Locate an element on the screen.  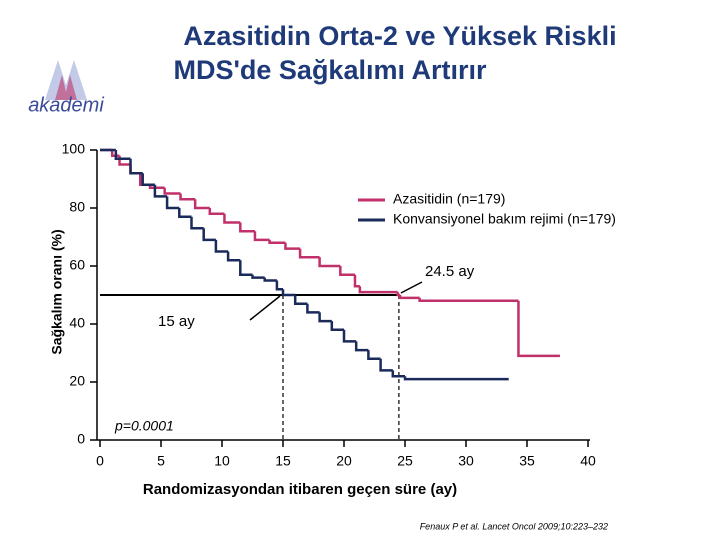
logo: akademi is located at coordinates (66, 88).